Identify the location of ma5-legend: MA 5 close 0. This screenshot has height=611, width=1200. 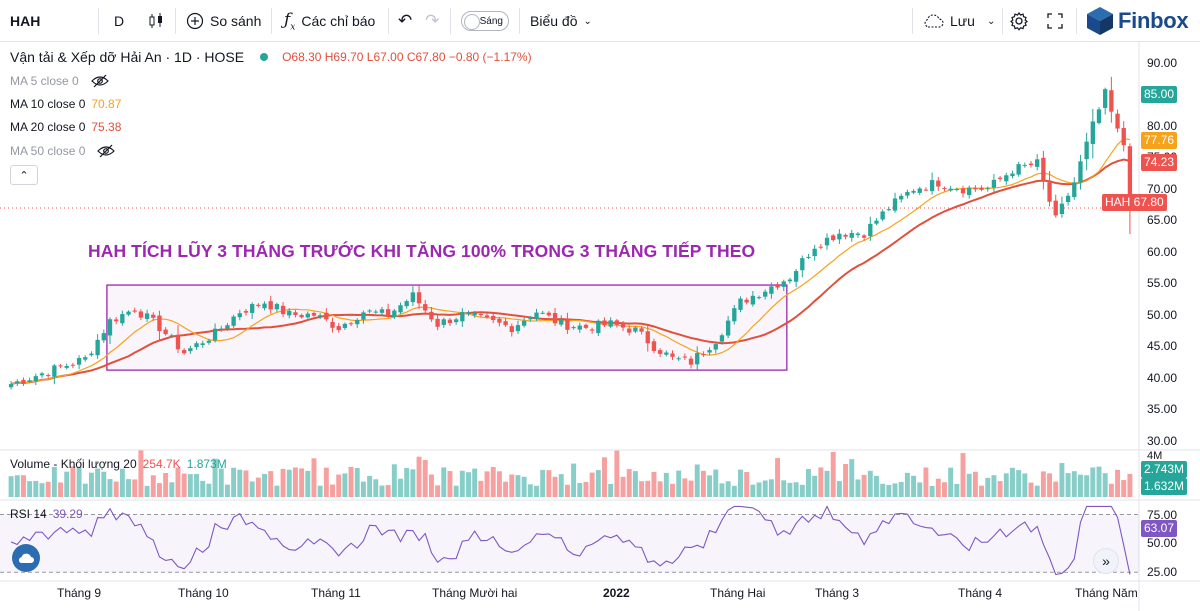
(59, 81).